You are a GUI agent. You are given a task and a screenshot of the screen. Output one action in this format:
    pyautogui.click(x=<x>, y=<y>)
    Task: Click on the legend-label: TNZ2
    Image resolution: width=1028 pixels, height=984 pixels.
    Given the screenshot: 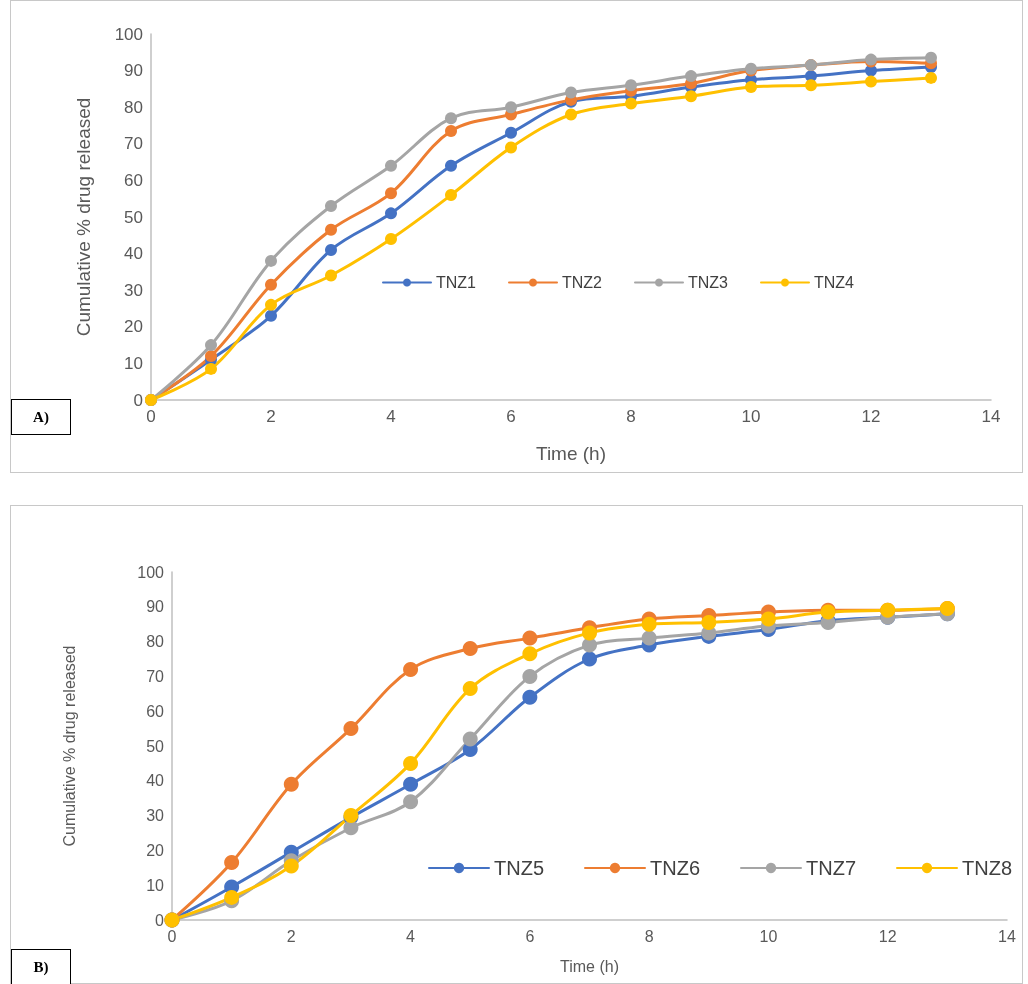 What is the action you would take?
    pyautogui.click(x=582, y=282)
    